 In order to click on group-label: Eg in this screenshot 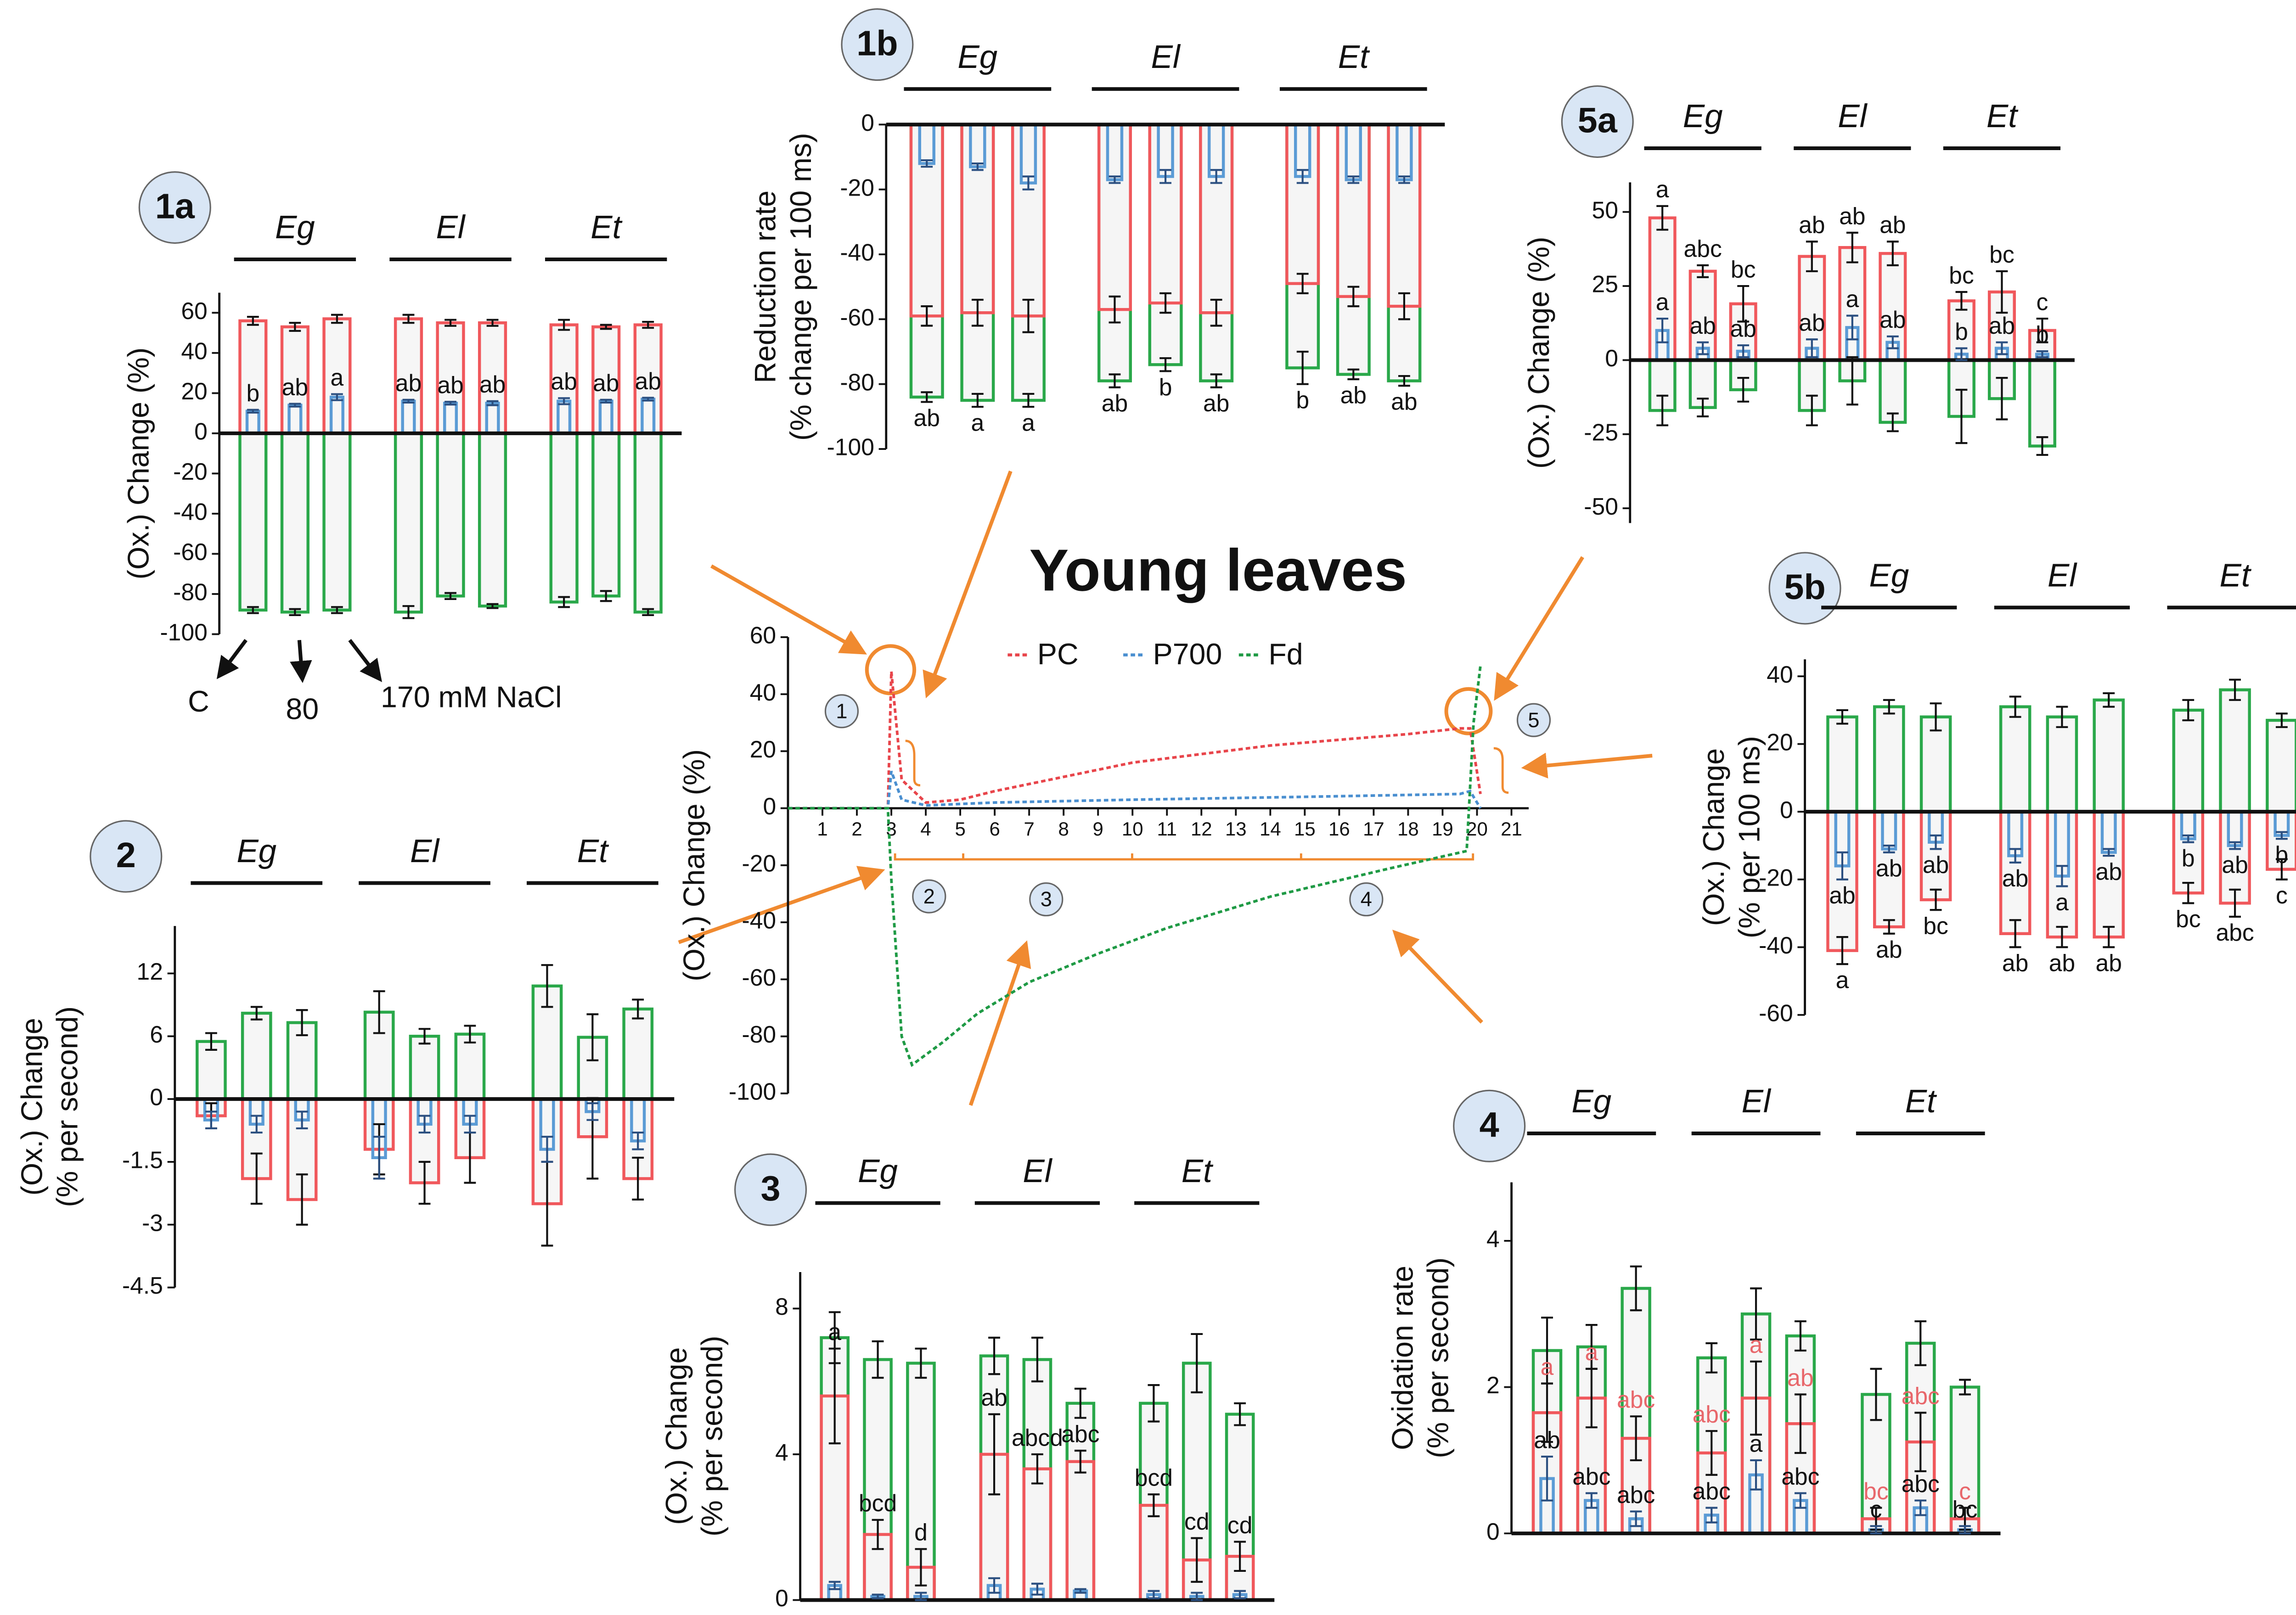, I will do `click(1591, 1101)`.